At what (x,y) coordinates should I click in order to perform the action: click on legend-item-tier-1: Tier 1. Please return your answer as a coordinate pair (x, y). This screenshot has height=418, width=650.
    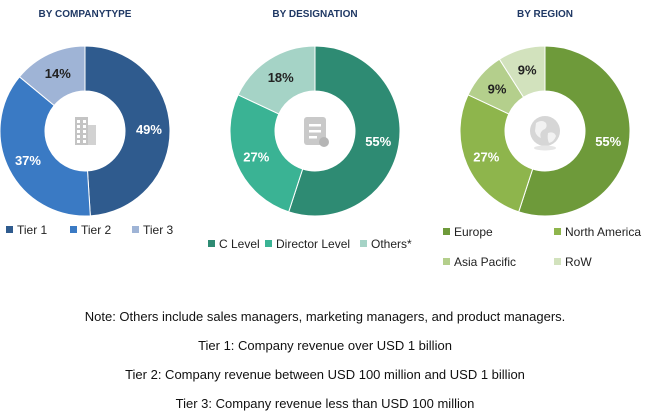
    Looking at the image, I should click on (27, 230).